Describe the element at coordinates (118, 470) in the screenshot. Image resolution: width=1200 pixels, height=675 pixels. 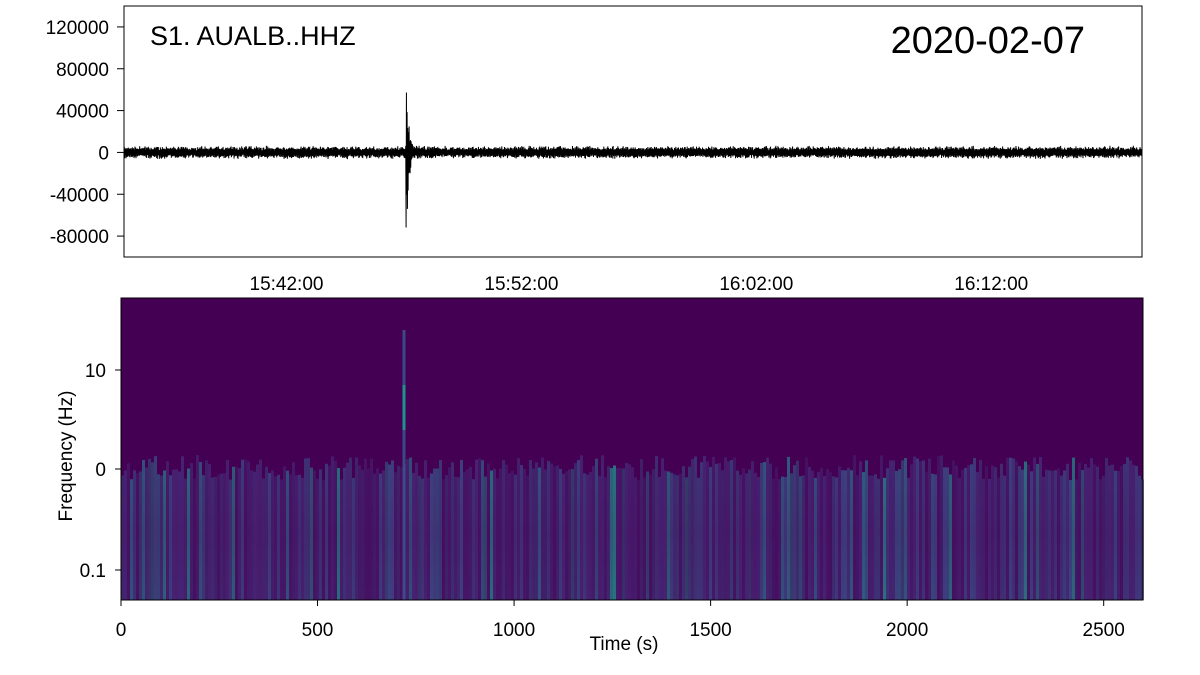
I see `spectrogram-y-tick-marks` at that location.